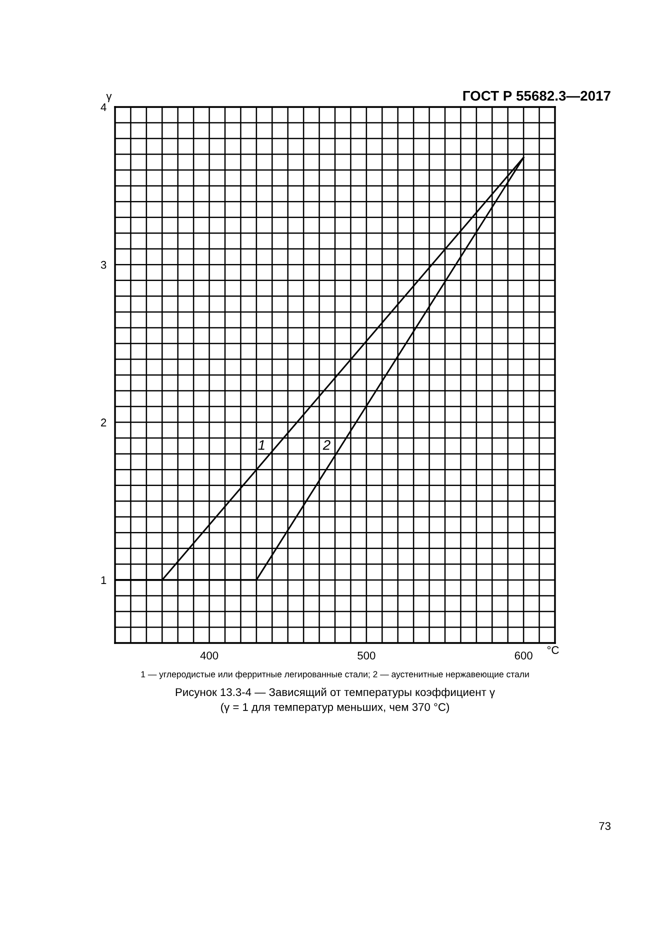 This screenshot has height=935, width=661. Describe the element at coordinates (109, 98) in the screenshot. I see `y-axis-title: γ` at that location.